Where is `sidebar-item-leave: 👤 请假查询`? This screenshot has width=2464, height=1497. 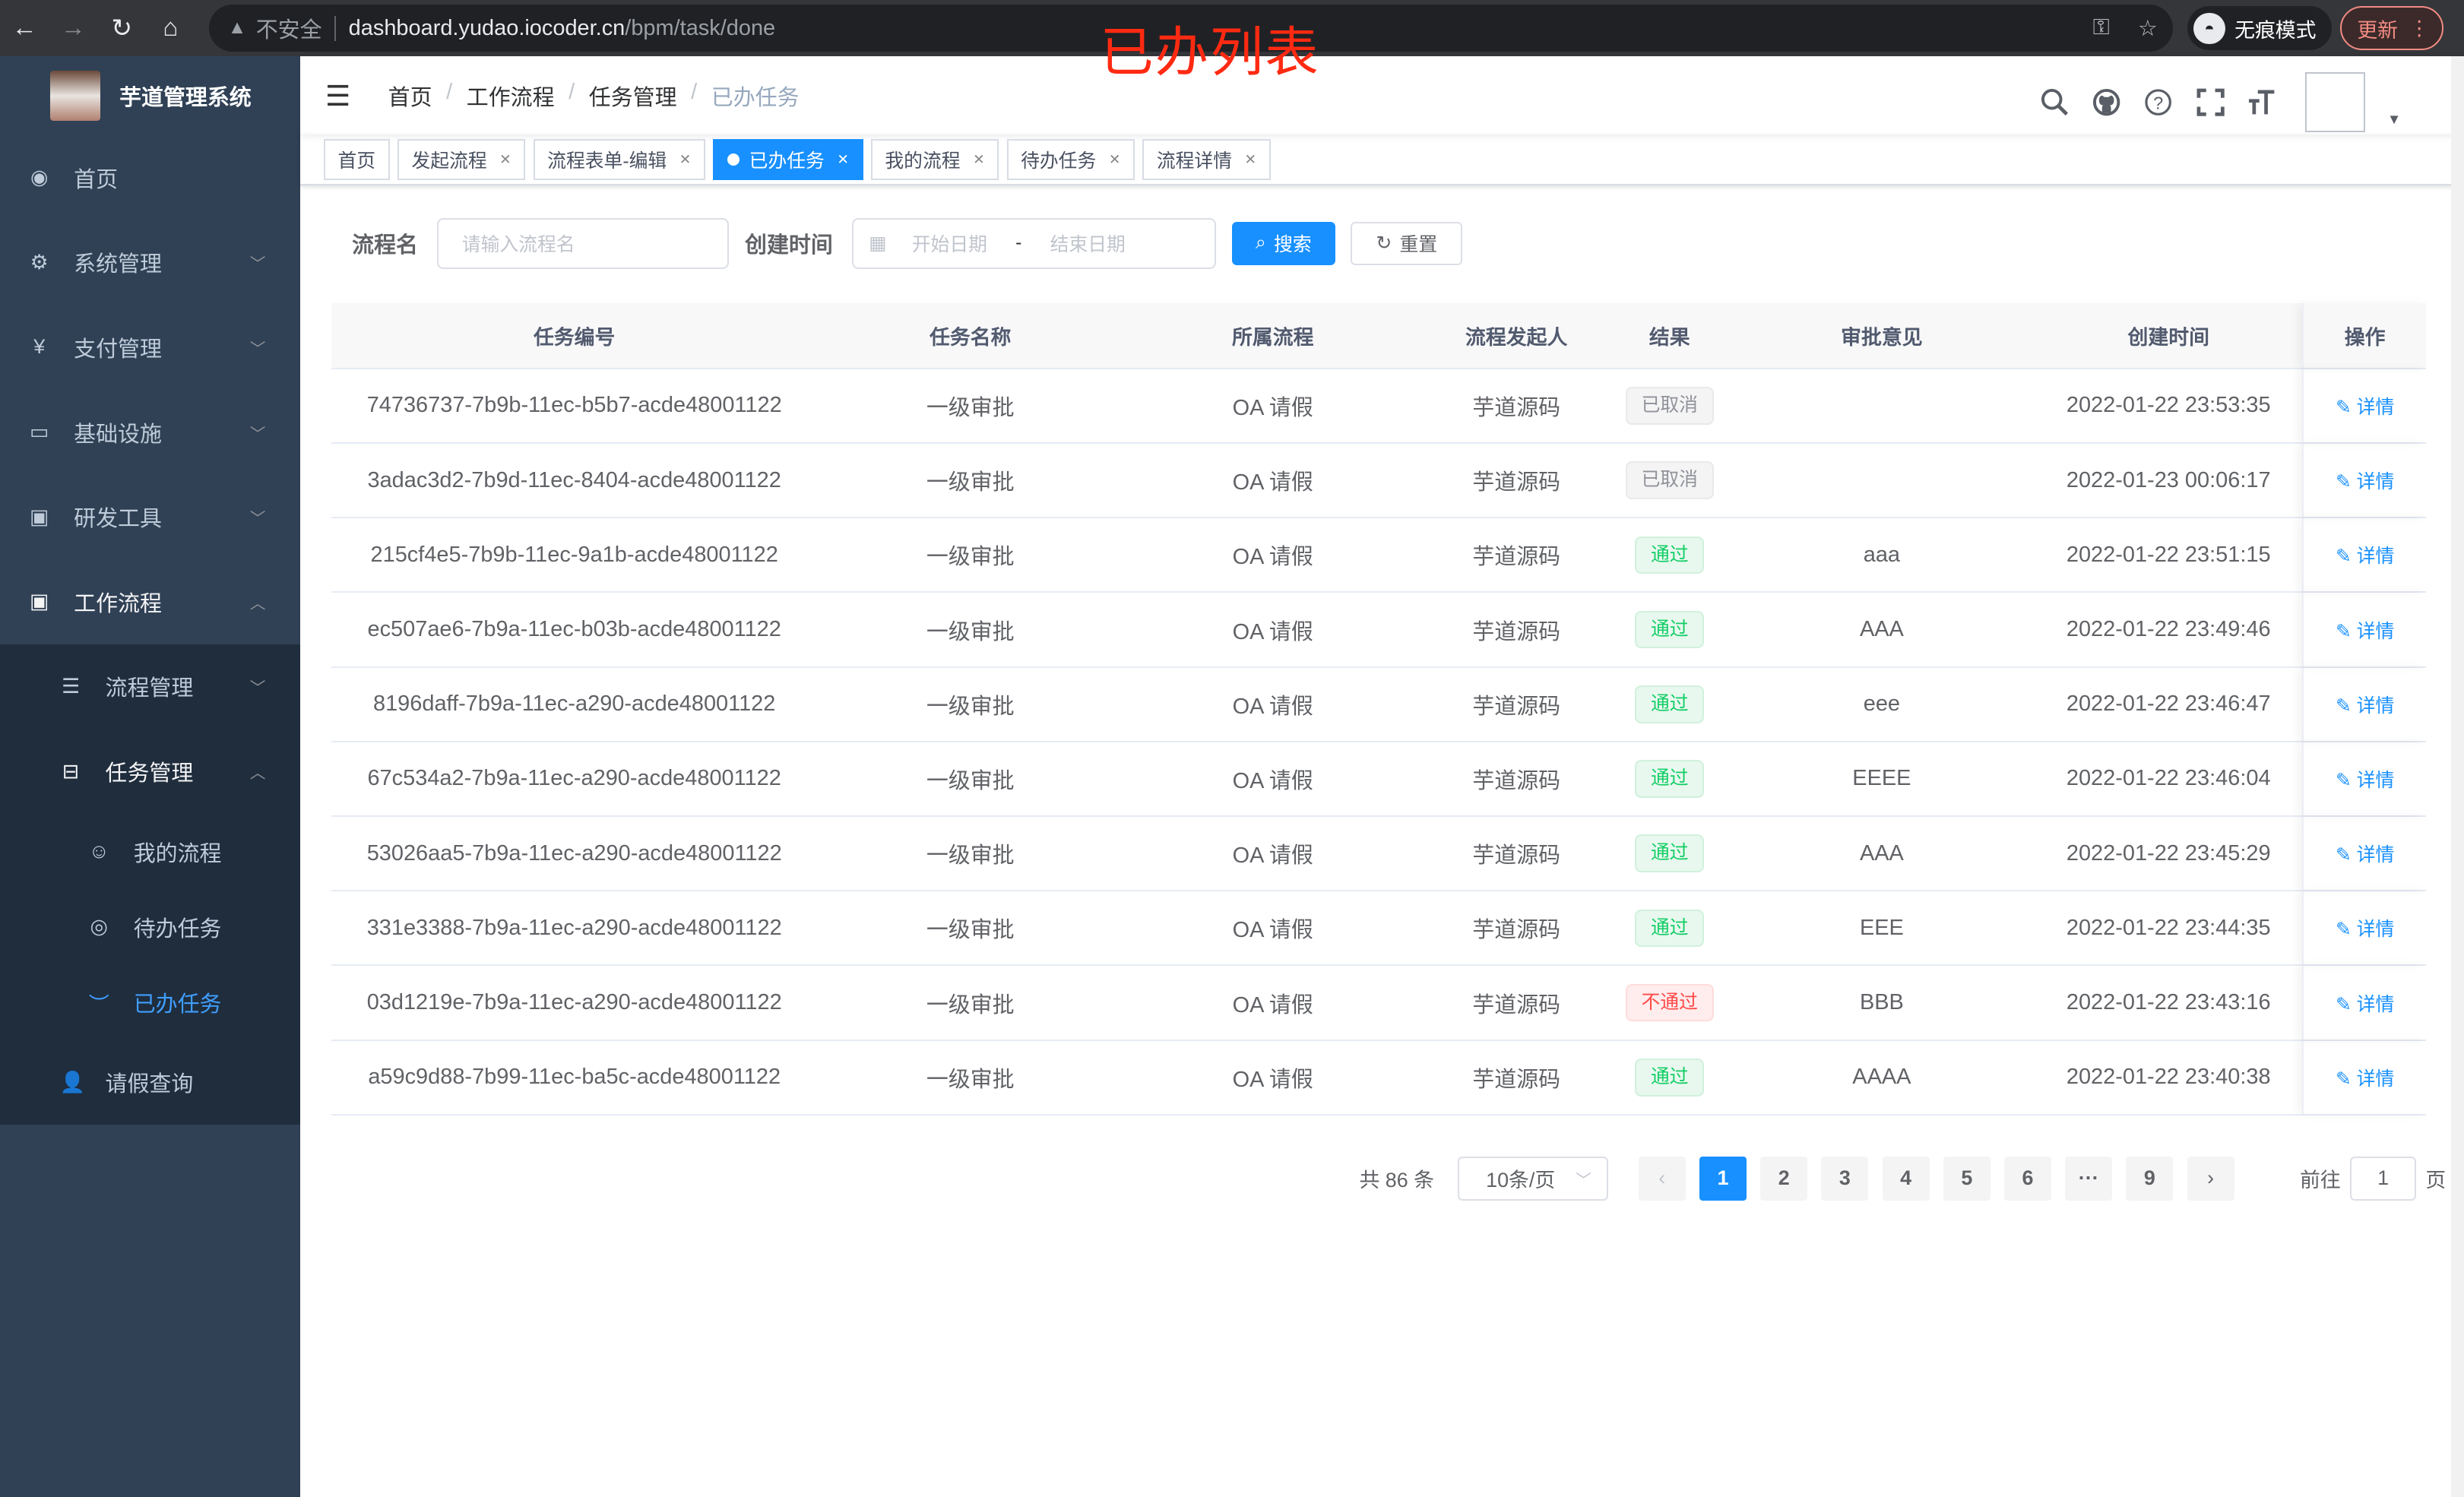
sidebar-item-leave: 👤 请假查询 is located at coordinates (150, 1082).